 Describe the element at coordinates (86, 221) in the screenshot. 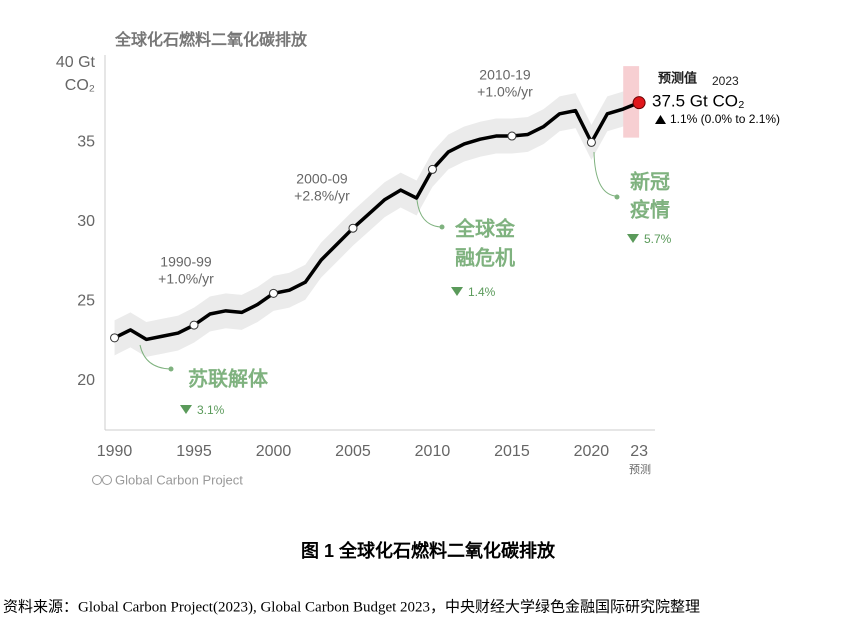

I see `y-tick-label: 30` at that location.